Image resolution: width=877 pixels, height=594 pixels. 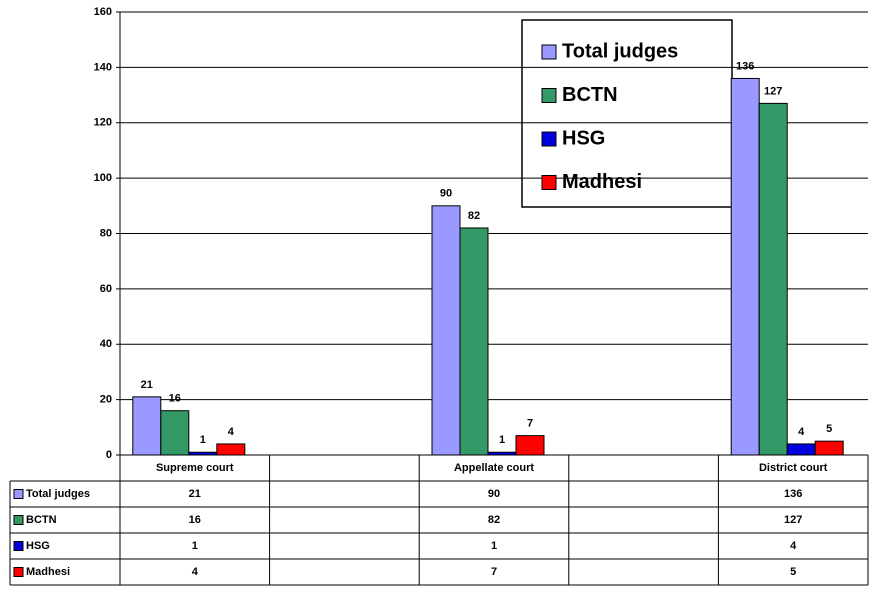 What do you see at coordinates (627, 113) in the screenshot?
I see `legend-box` at bounding box center [627, 113].